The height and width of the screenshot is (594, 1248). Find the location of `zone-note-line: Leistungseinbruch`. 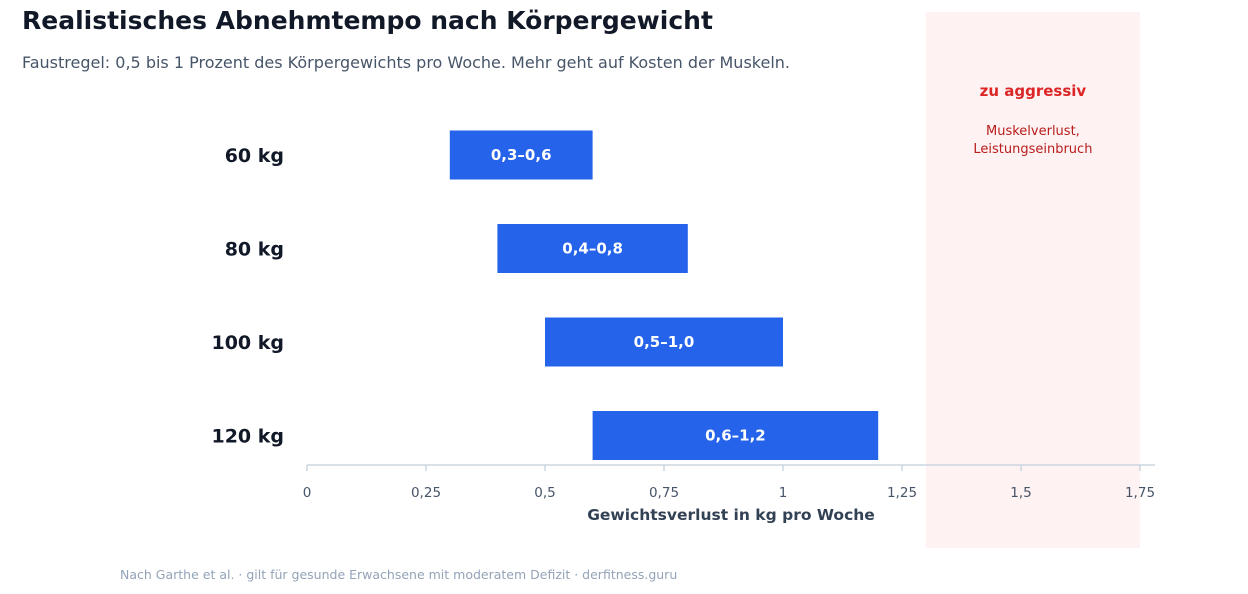

zone-note-line: Leistungseinbruch is located at coordinates (1032, 149).